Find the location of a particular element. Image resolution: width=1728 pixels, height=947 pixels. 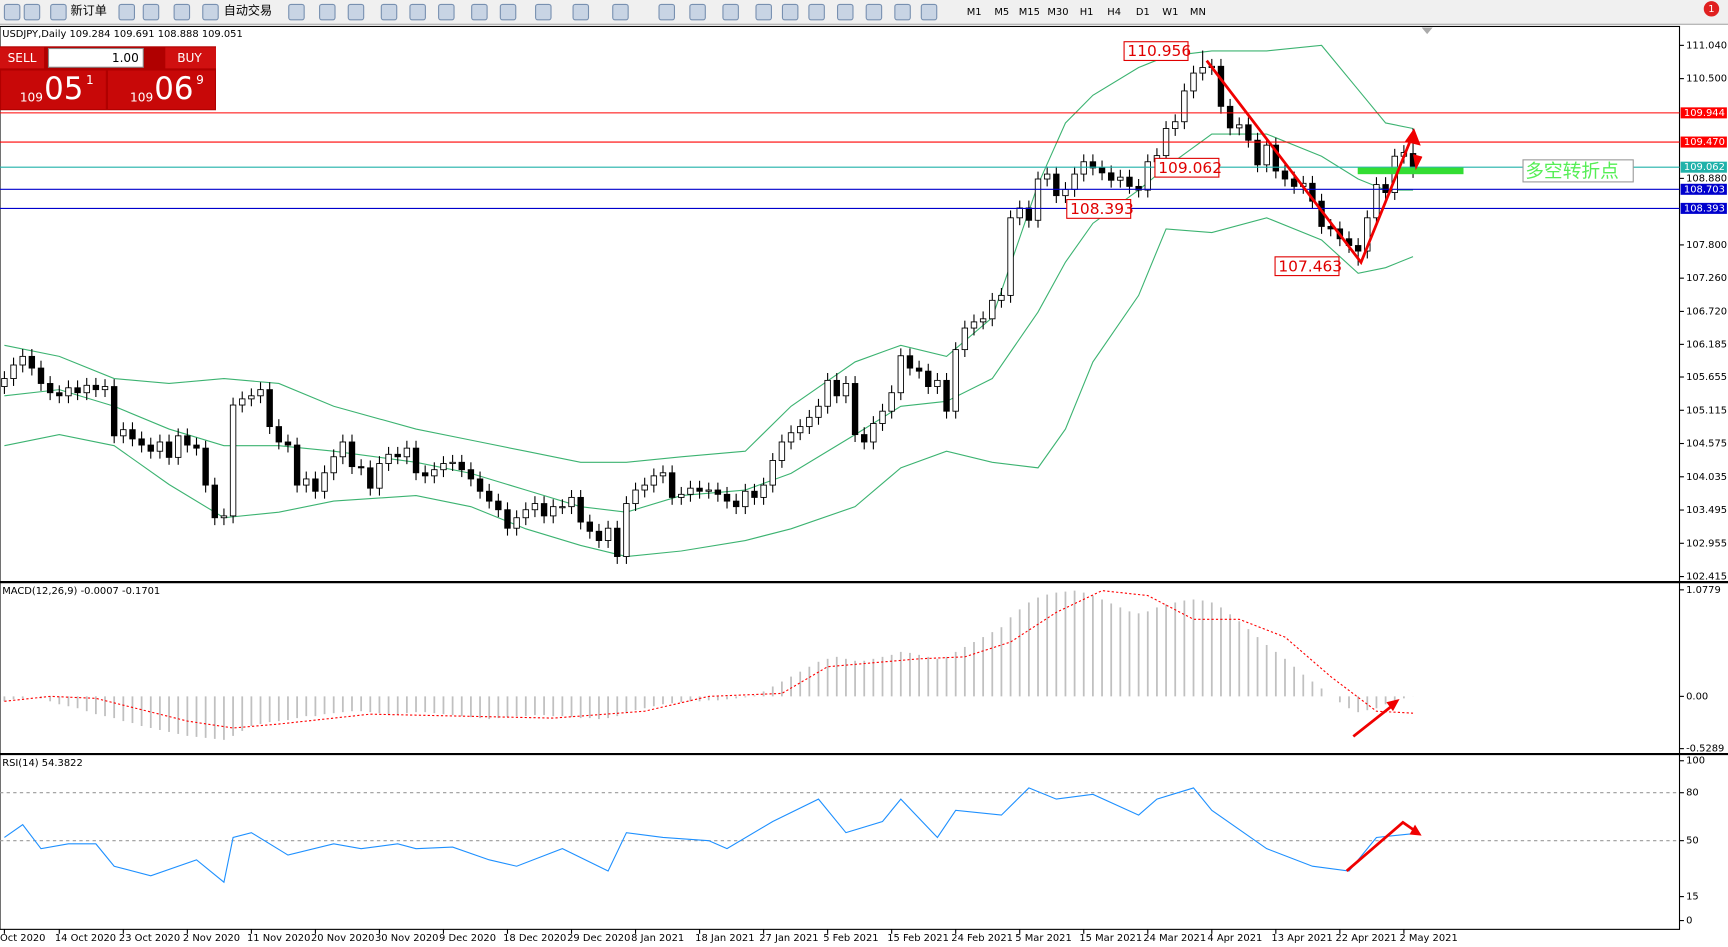

timeframe-button: M15 is located at coordinates (1029, 12).